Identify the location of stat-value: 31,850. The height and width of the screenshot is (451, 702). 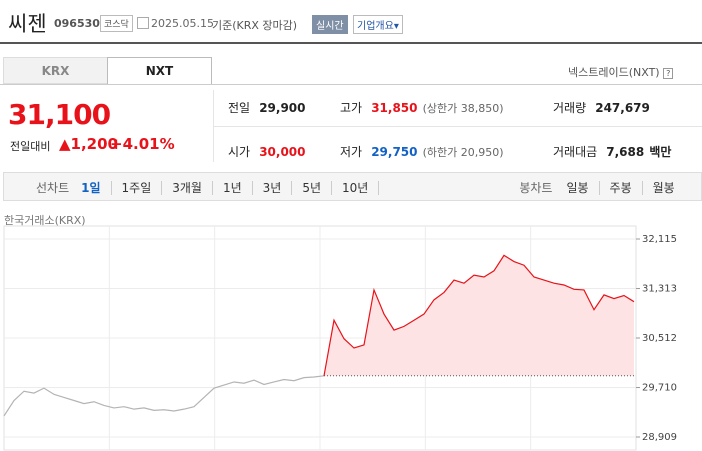
(394, 108).